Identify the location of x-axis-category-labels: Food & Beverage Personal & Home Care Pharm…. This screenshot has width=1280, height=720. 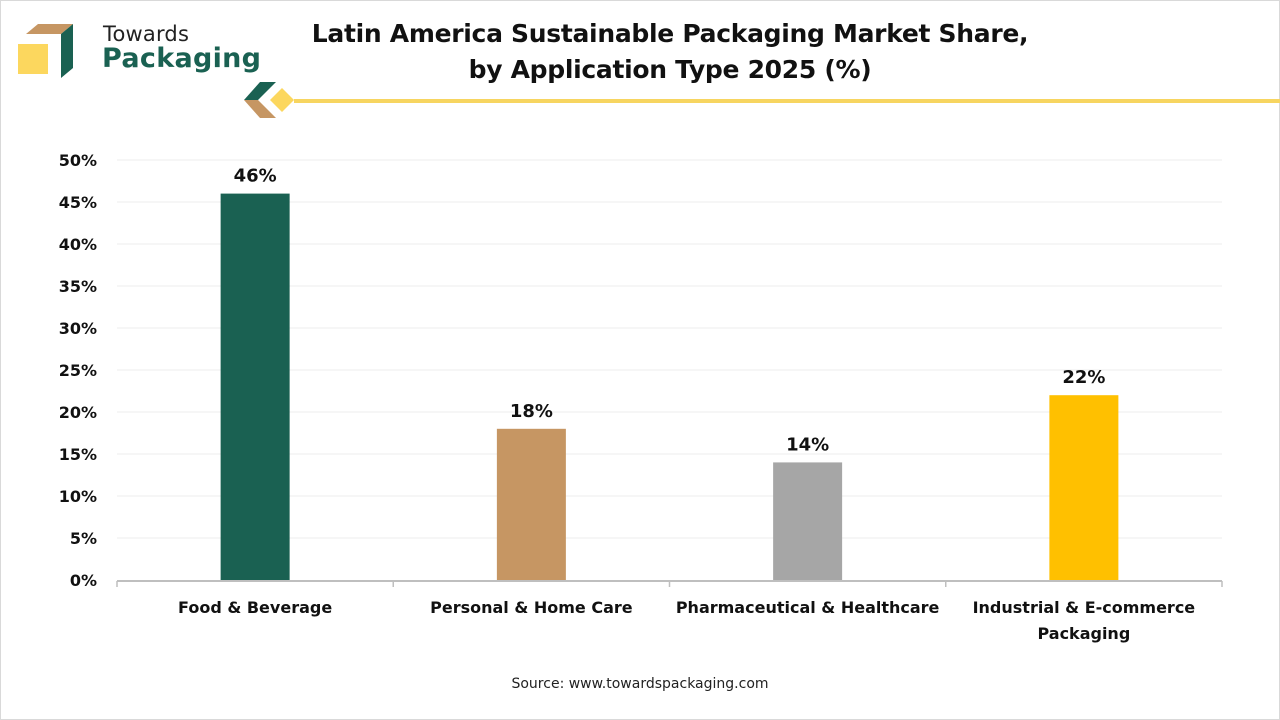
(686, 620).